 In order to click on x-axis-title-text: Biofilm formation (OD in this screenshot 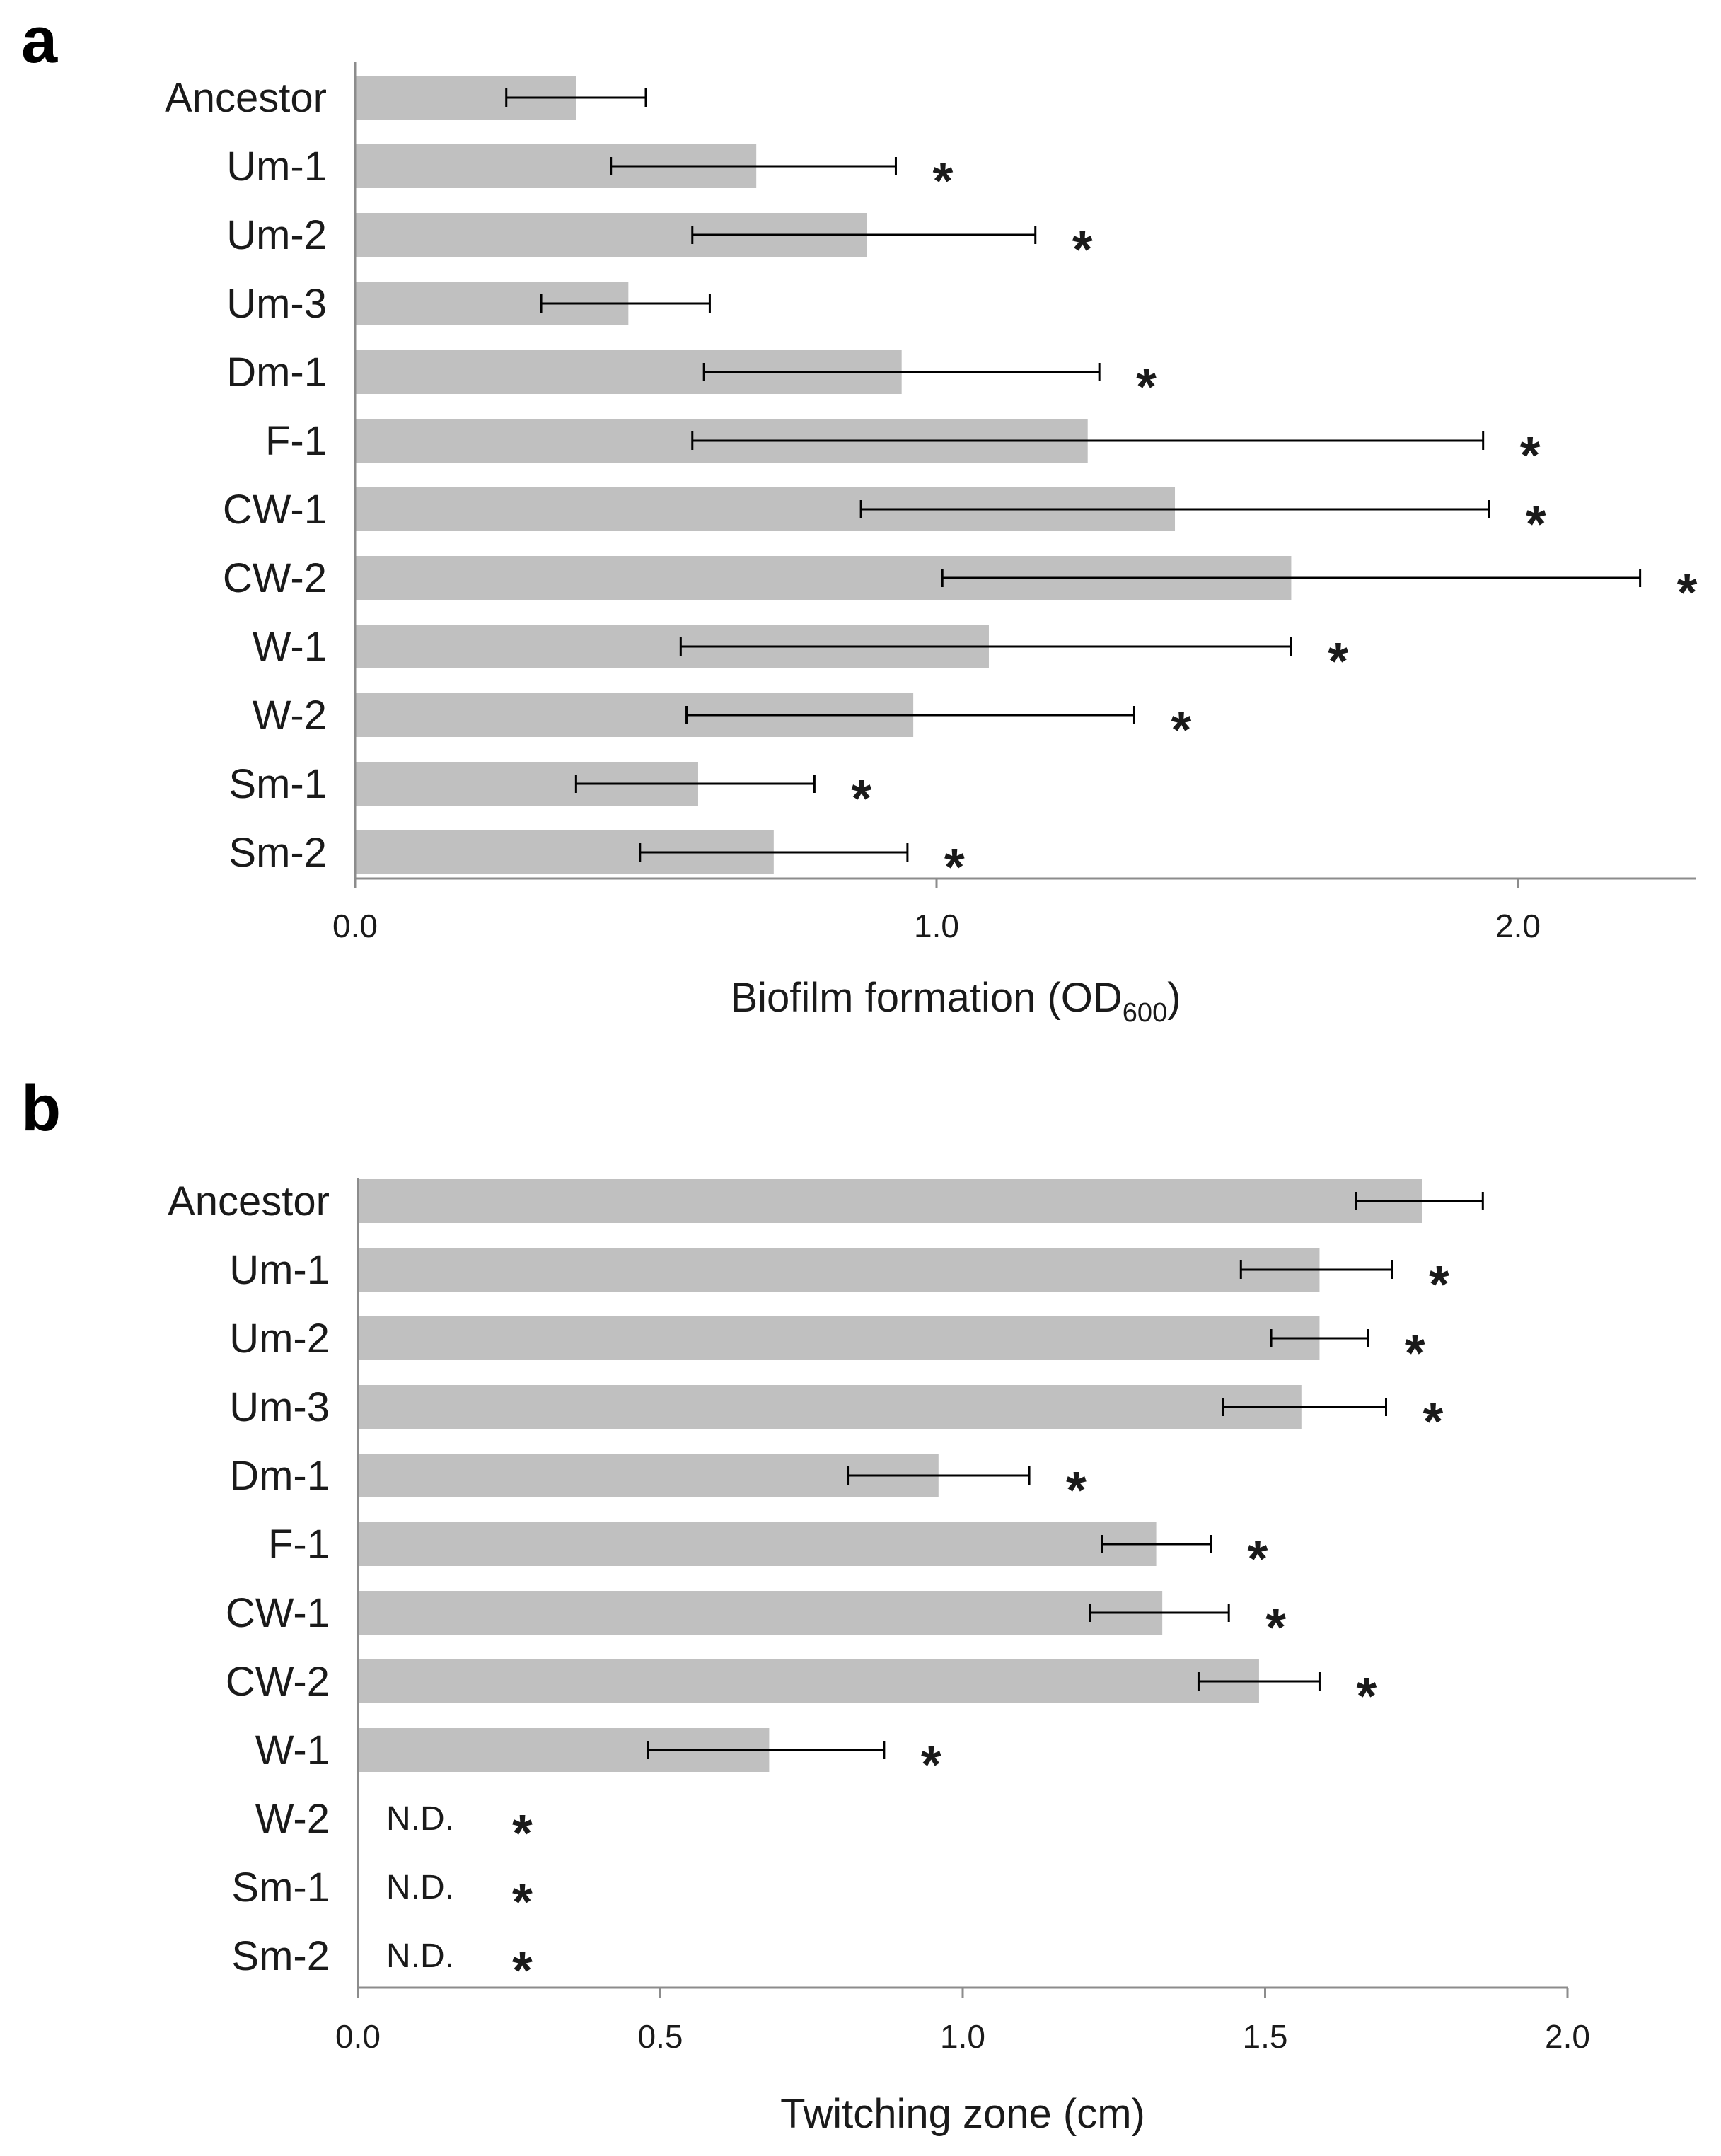, I will do `click(926, 998)`.